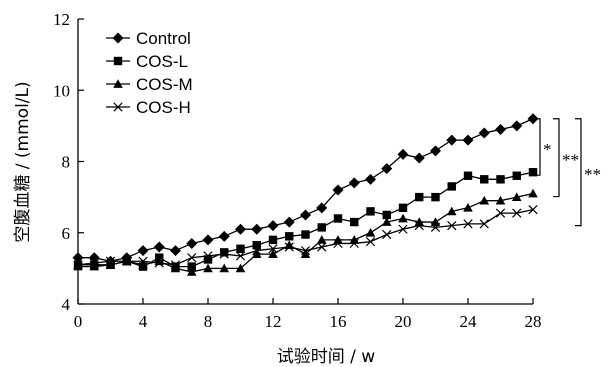  What do you see at coordinates (118, 38) in the screenshot?
I see `legend-marker-control` at bounding box center [118, 38].